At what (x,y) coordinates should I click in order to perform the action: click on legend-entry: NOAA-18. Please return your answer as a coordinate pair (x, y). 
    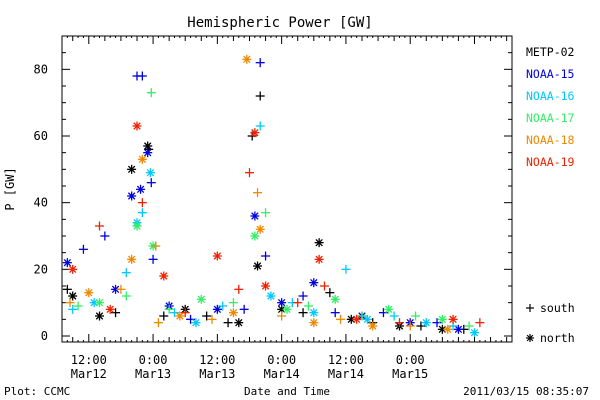
    Looking at the image, I should click on (550, 140).